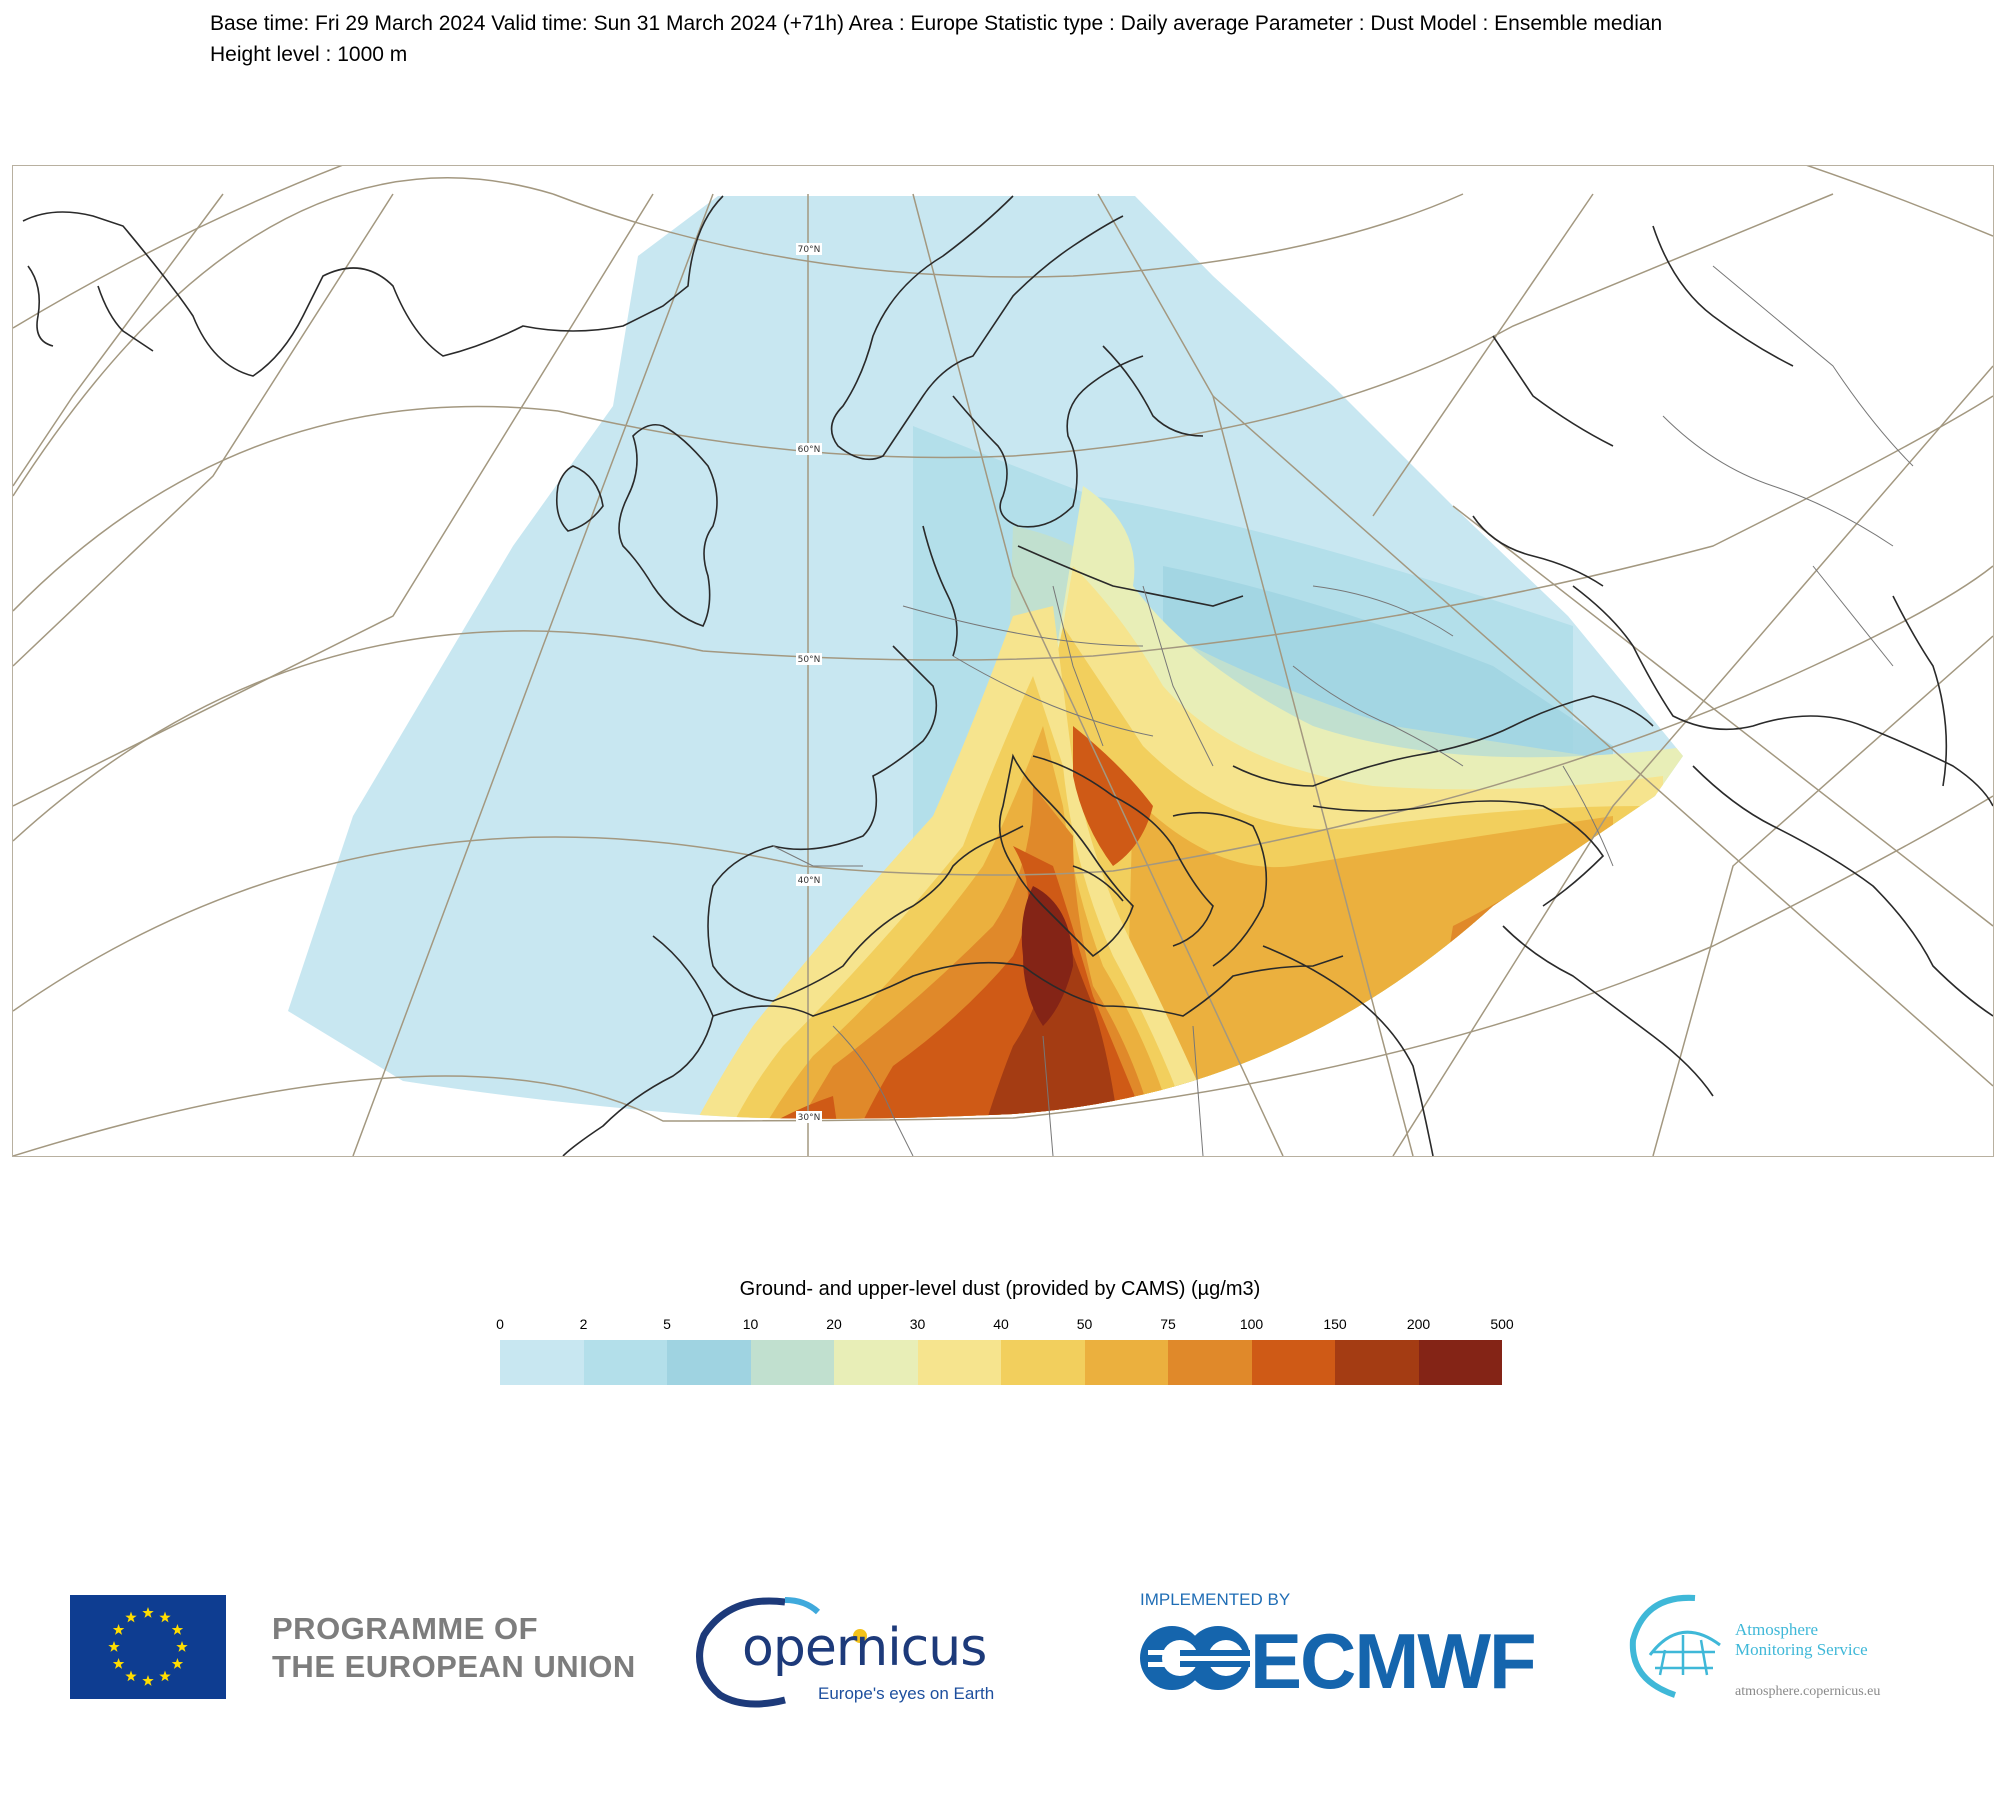 Image resolution: width=2000 pixels, height=1800 pixels. I want to click on legend-tick-label: 5, so click(667, 1324).